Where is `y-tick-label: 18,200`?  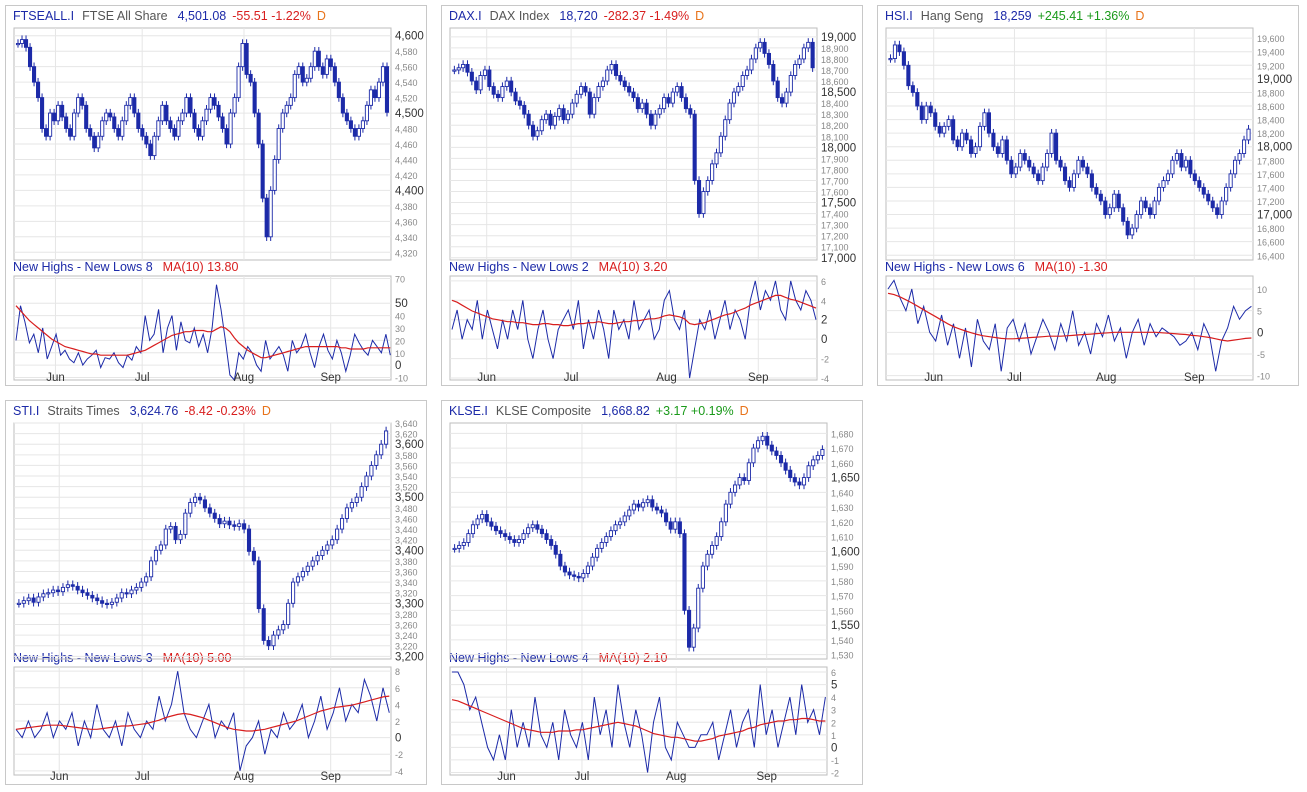
y-tick-label: 18,200 is located at coordinates (835, 126).